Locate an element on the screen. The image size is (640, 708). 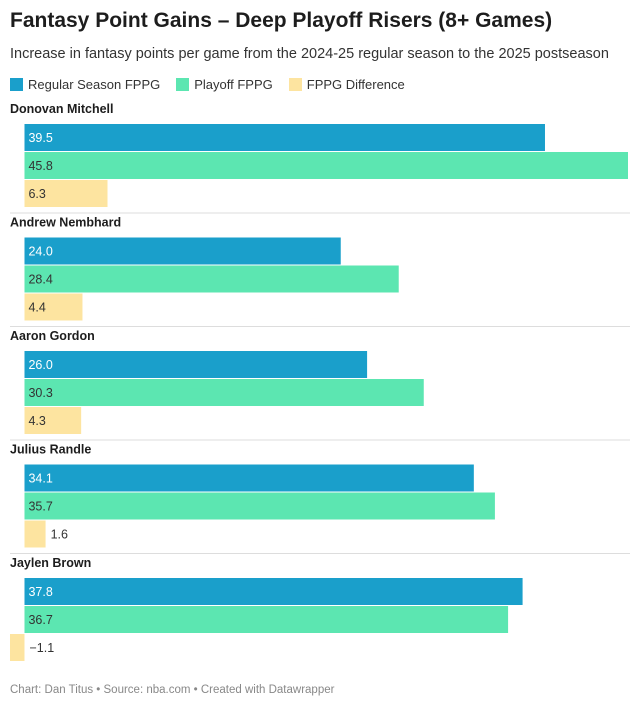
legend-item-difference: FPPG Difference is located at coordinates (346, 84).